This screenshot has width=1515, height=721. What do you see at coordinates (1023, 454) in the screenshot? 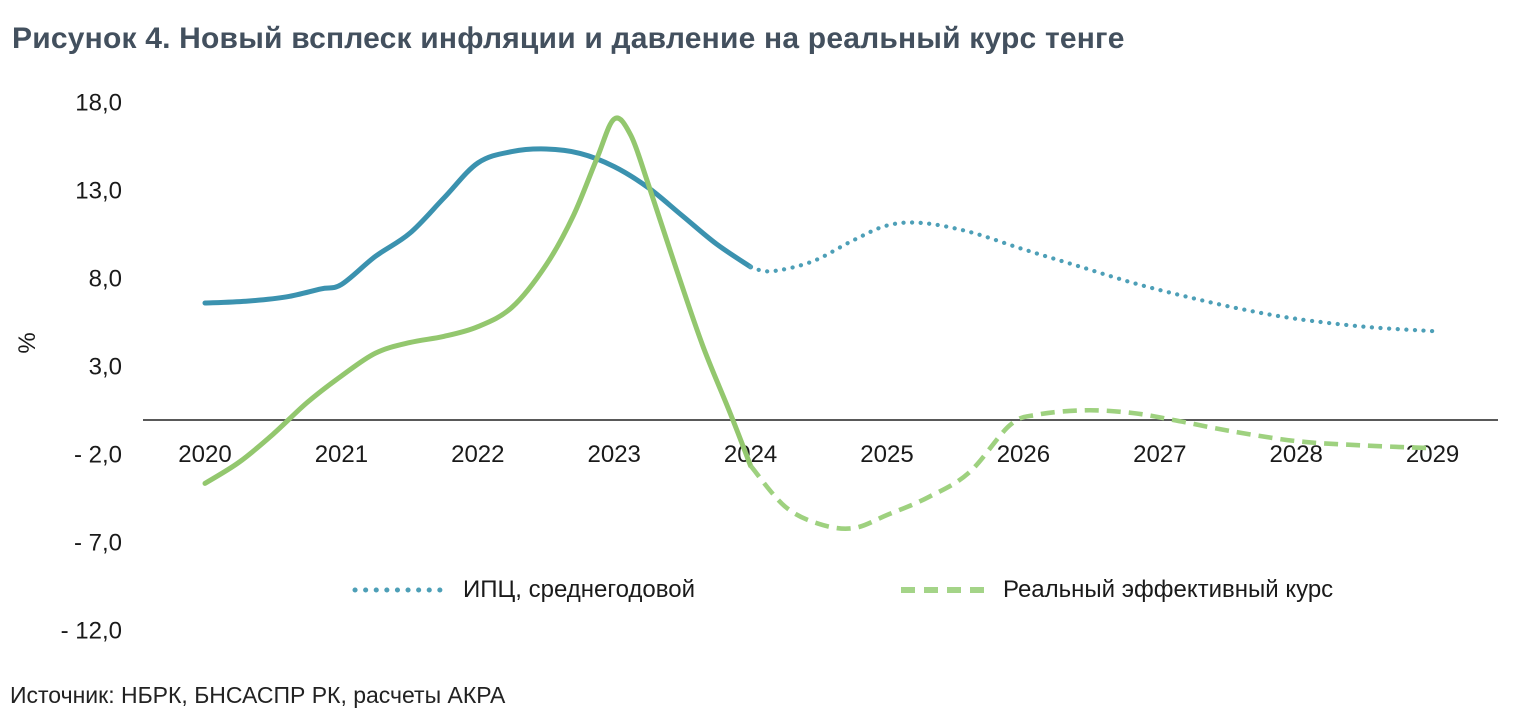
I see `x-tick-label-2026: 2026` at bounding box center [1023, 454].